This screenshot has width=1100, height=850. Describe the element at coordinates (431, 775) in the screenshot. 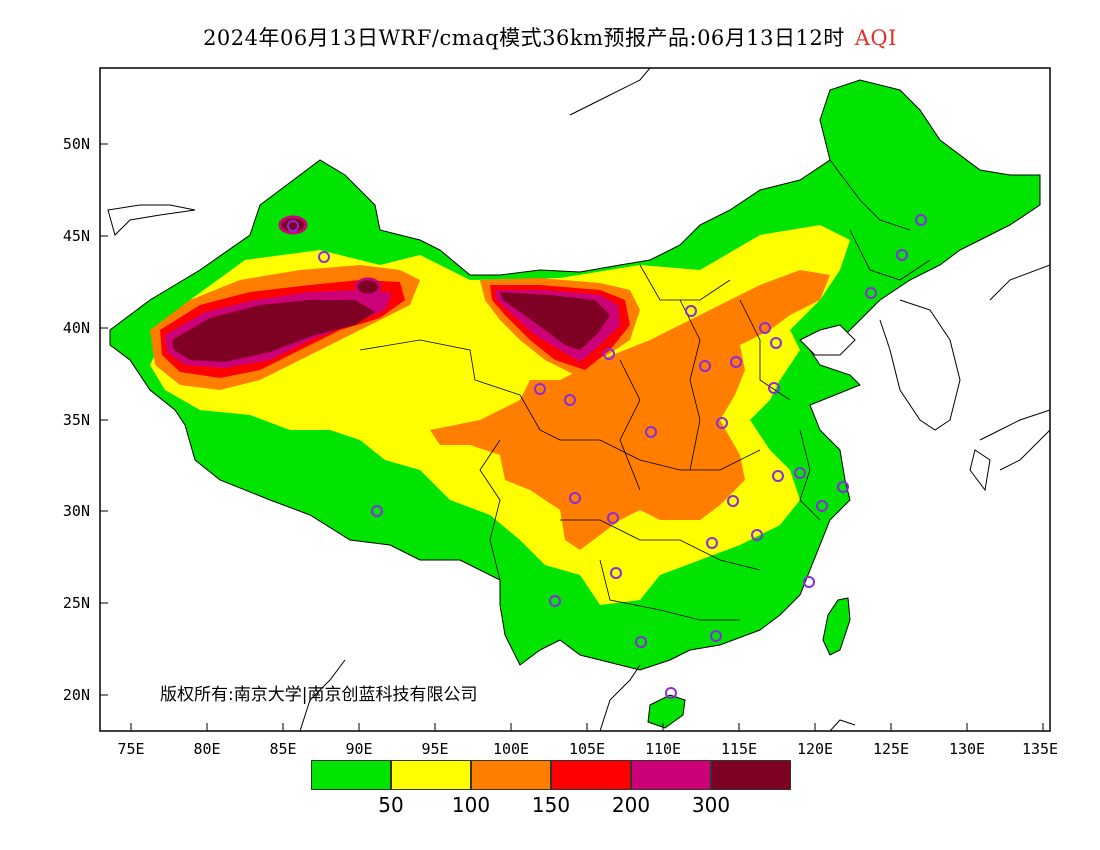

I see `legend-swatch-moderate` at that location.